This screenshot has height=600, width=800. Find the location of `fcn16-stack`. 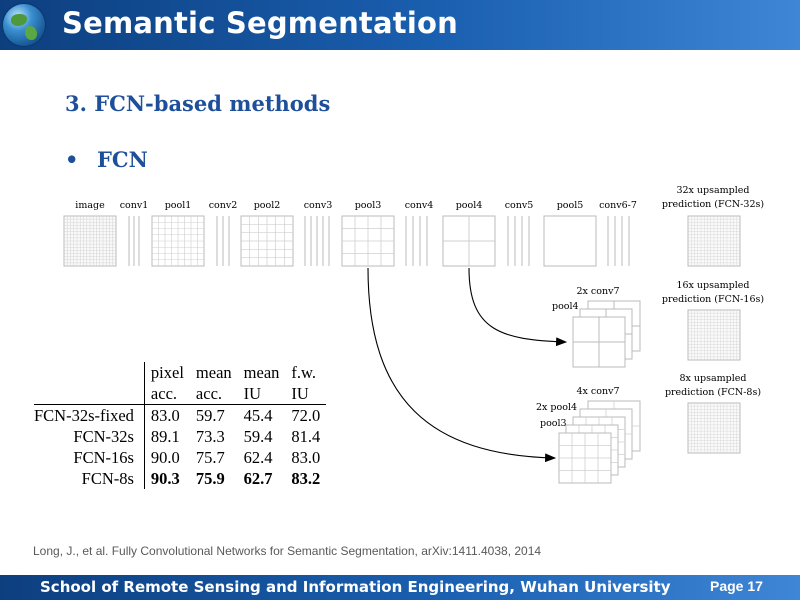

fcn16-stack is located at coordinates (606, 334).